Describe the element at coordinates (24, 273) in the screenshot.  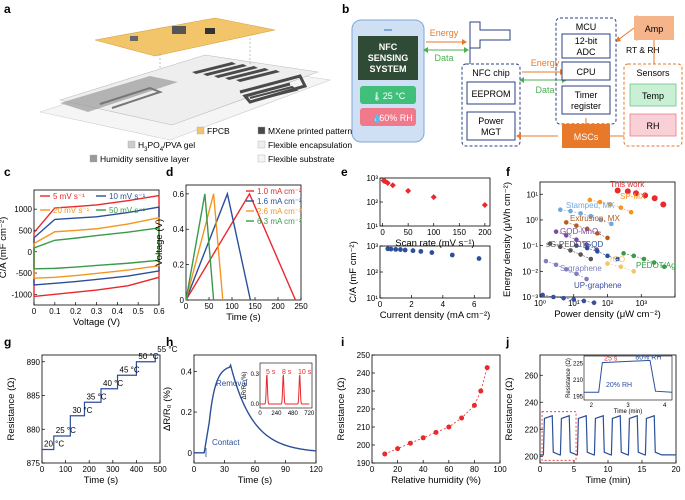
I see `y-tick-label: -500` at that location.